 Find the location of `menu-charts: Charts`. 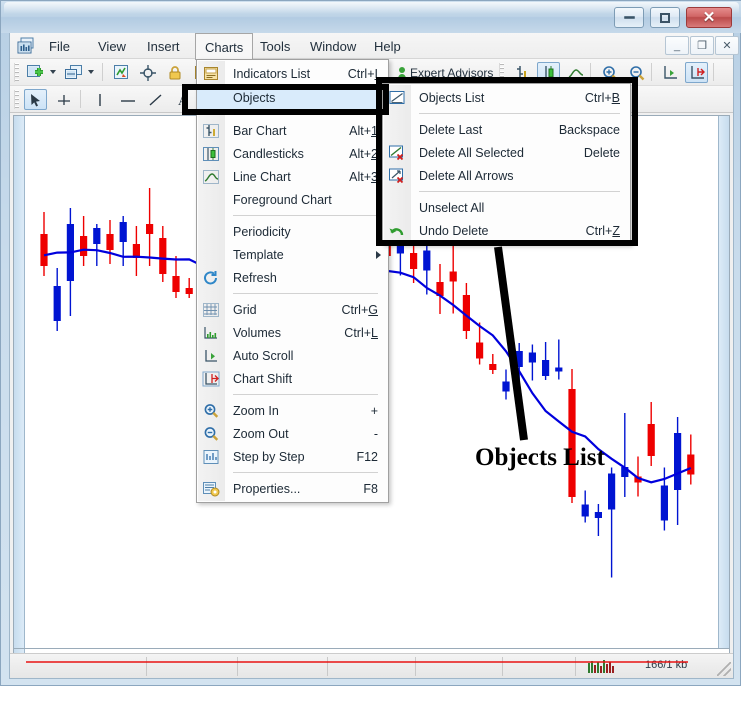

menu-charts: Charts is located at coordinates (224, 46).